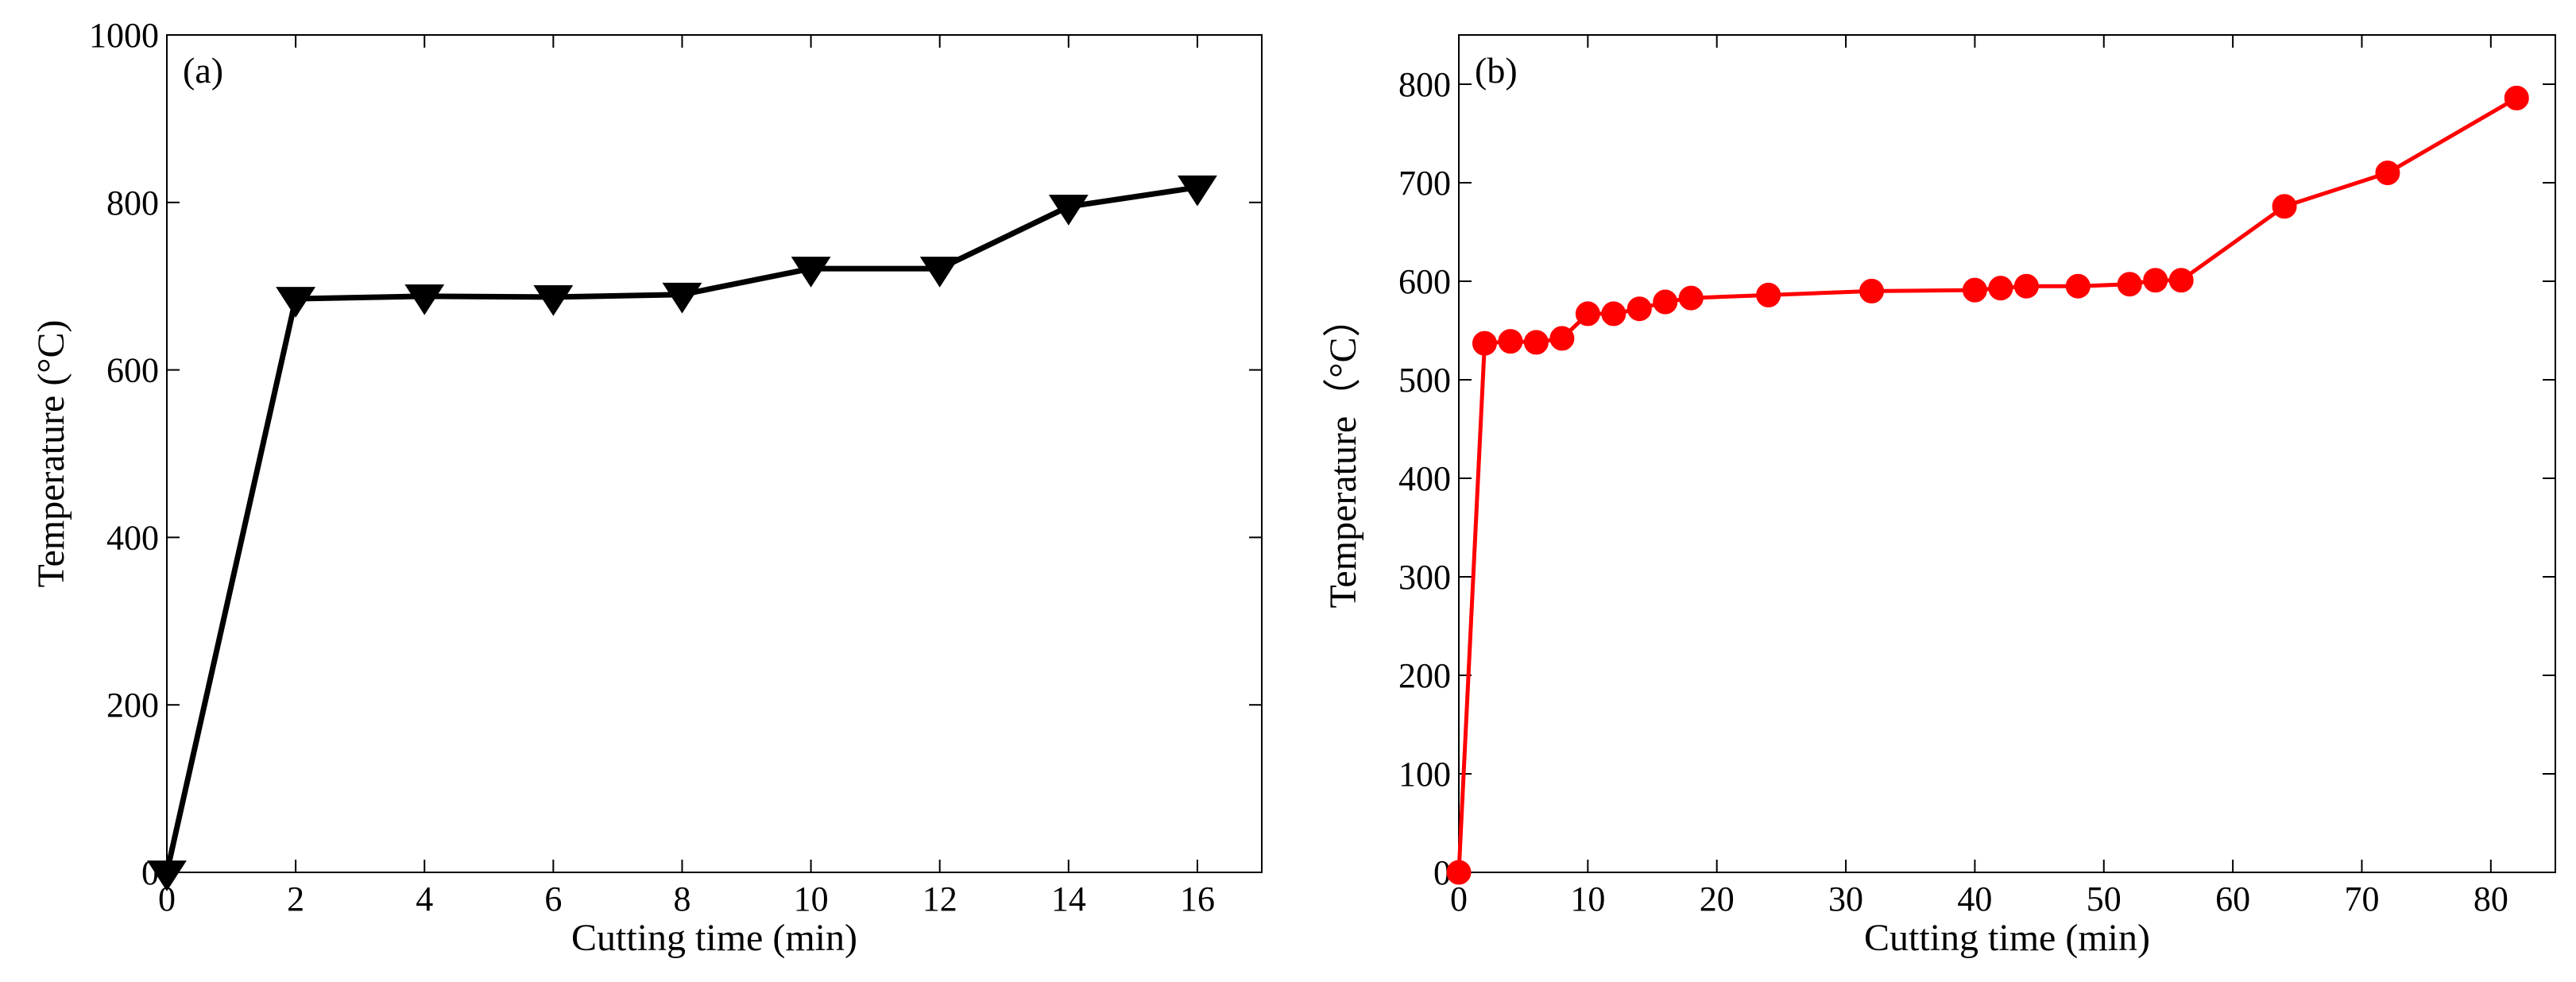 The height and width of the screenshot is (982, 2576). Describe the element at coordinates (1068, 899) in the screenshot. I see `x-tick-label: 14` at that location.